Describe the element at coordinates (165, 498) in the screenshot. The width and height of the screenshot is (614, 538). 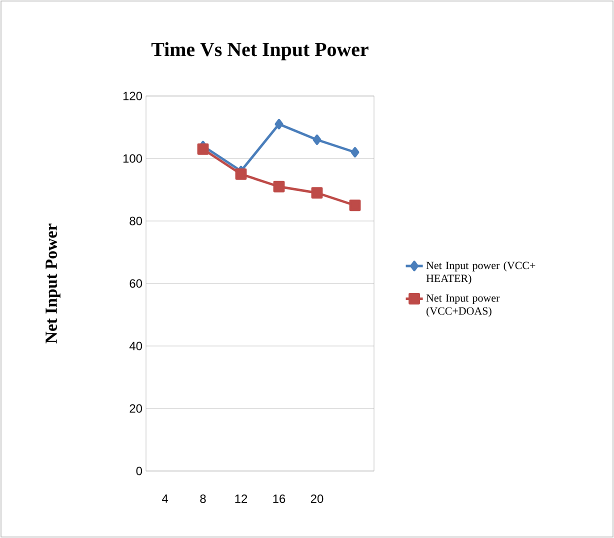
I see `x-tick-label: 4` at that location.